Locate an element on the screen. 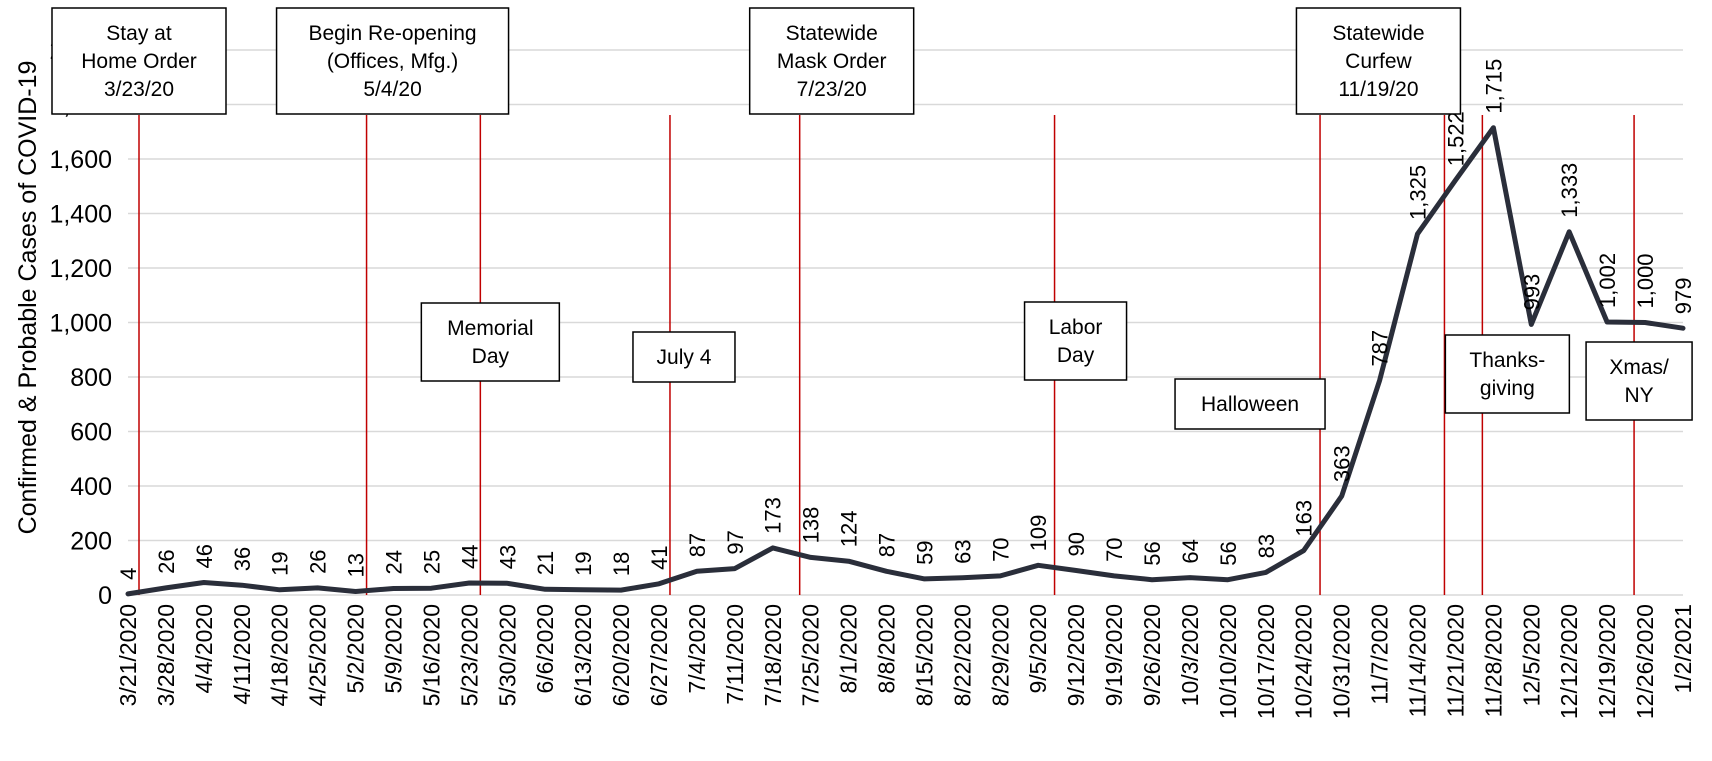  data-label: 124 is located at coordinates (849, 528).